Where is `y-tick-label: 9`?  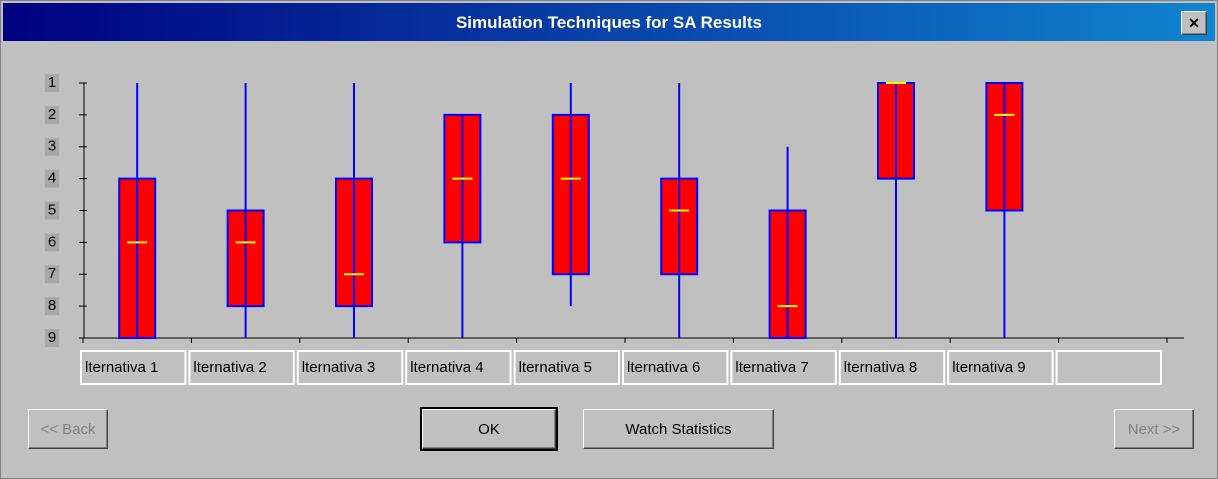 y-tick-label: 9 is located at coordinates (52, 337).